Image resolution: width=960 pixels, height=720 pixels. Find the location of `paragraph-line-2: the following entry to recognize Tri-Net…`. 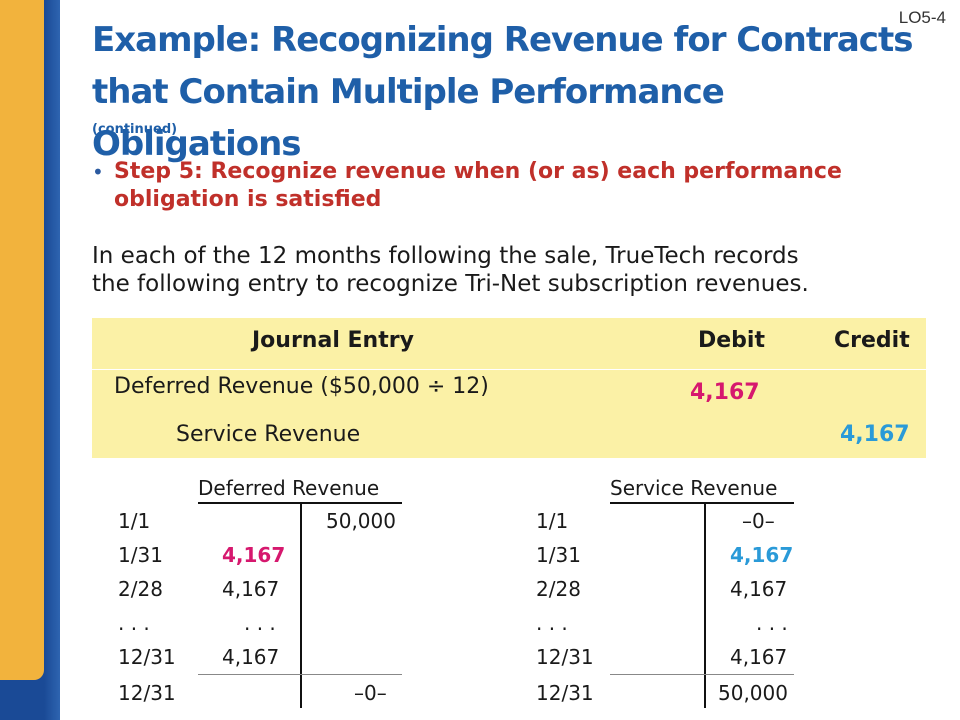

paragraph-line-2: the following entry to recognize Tri-Net… is located at coordinates (450, 284).